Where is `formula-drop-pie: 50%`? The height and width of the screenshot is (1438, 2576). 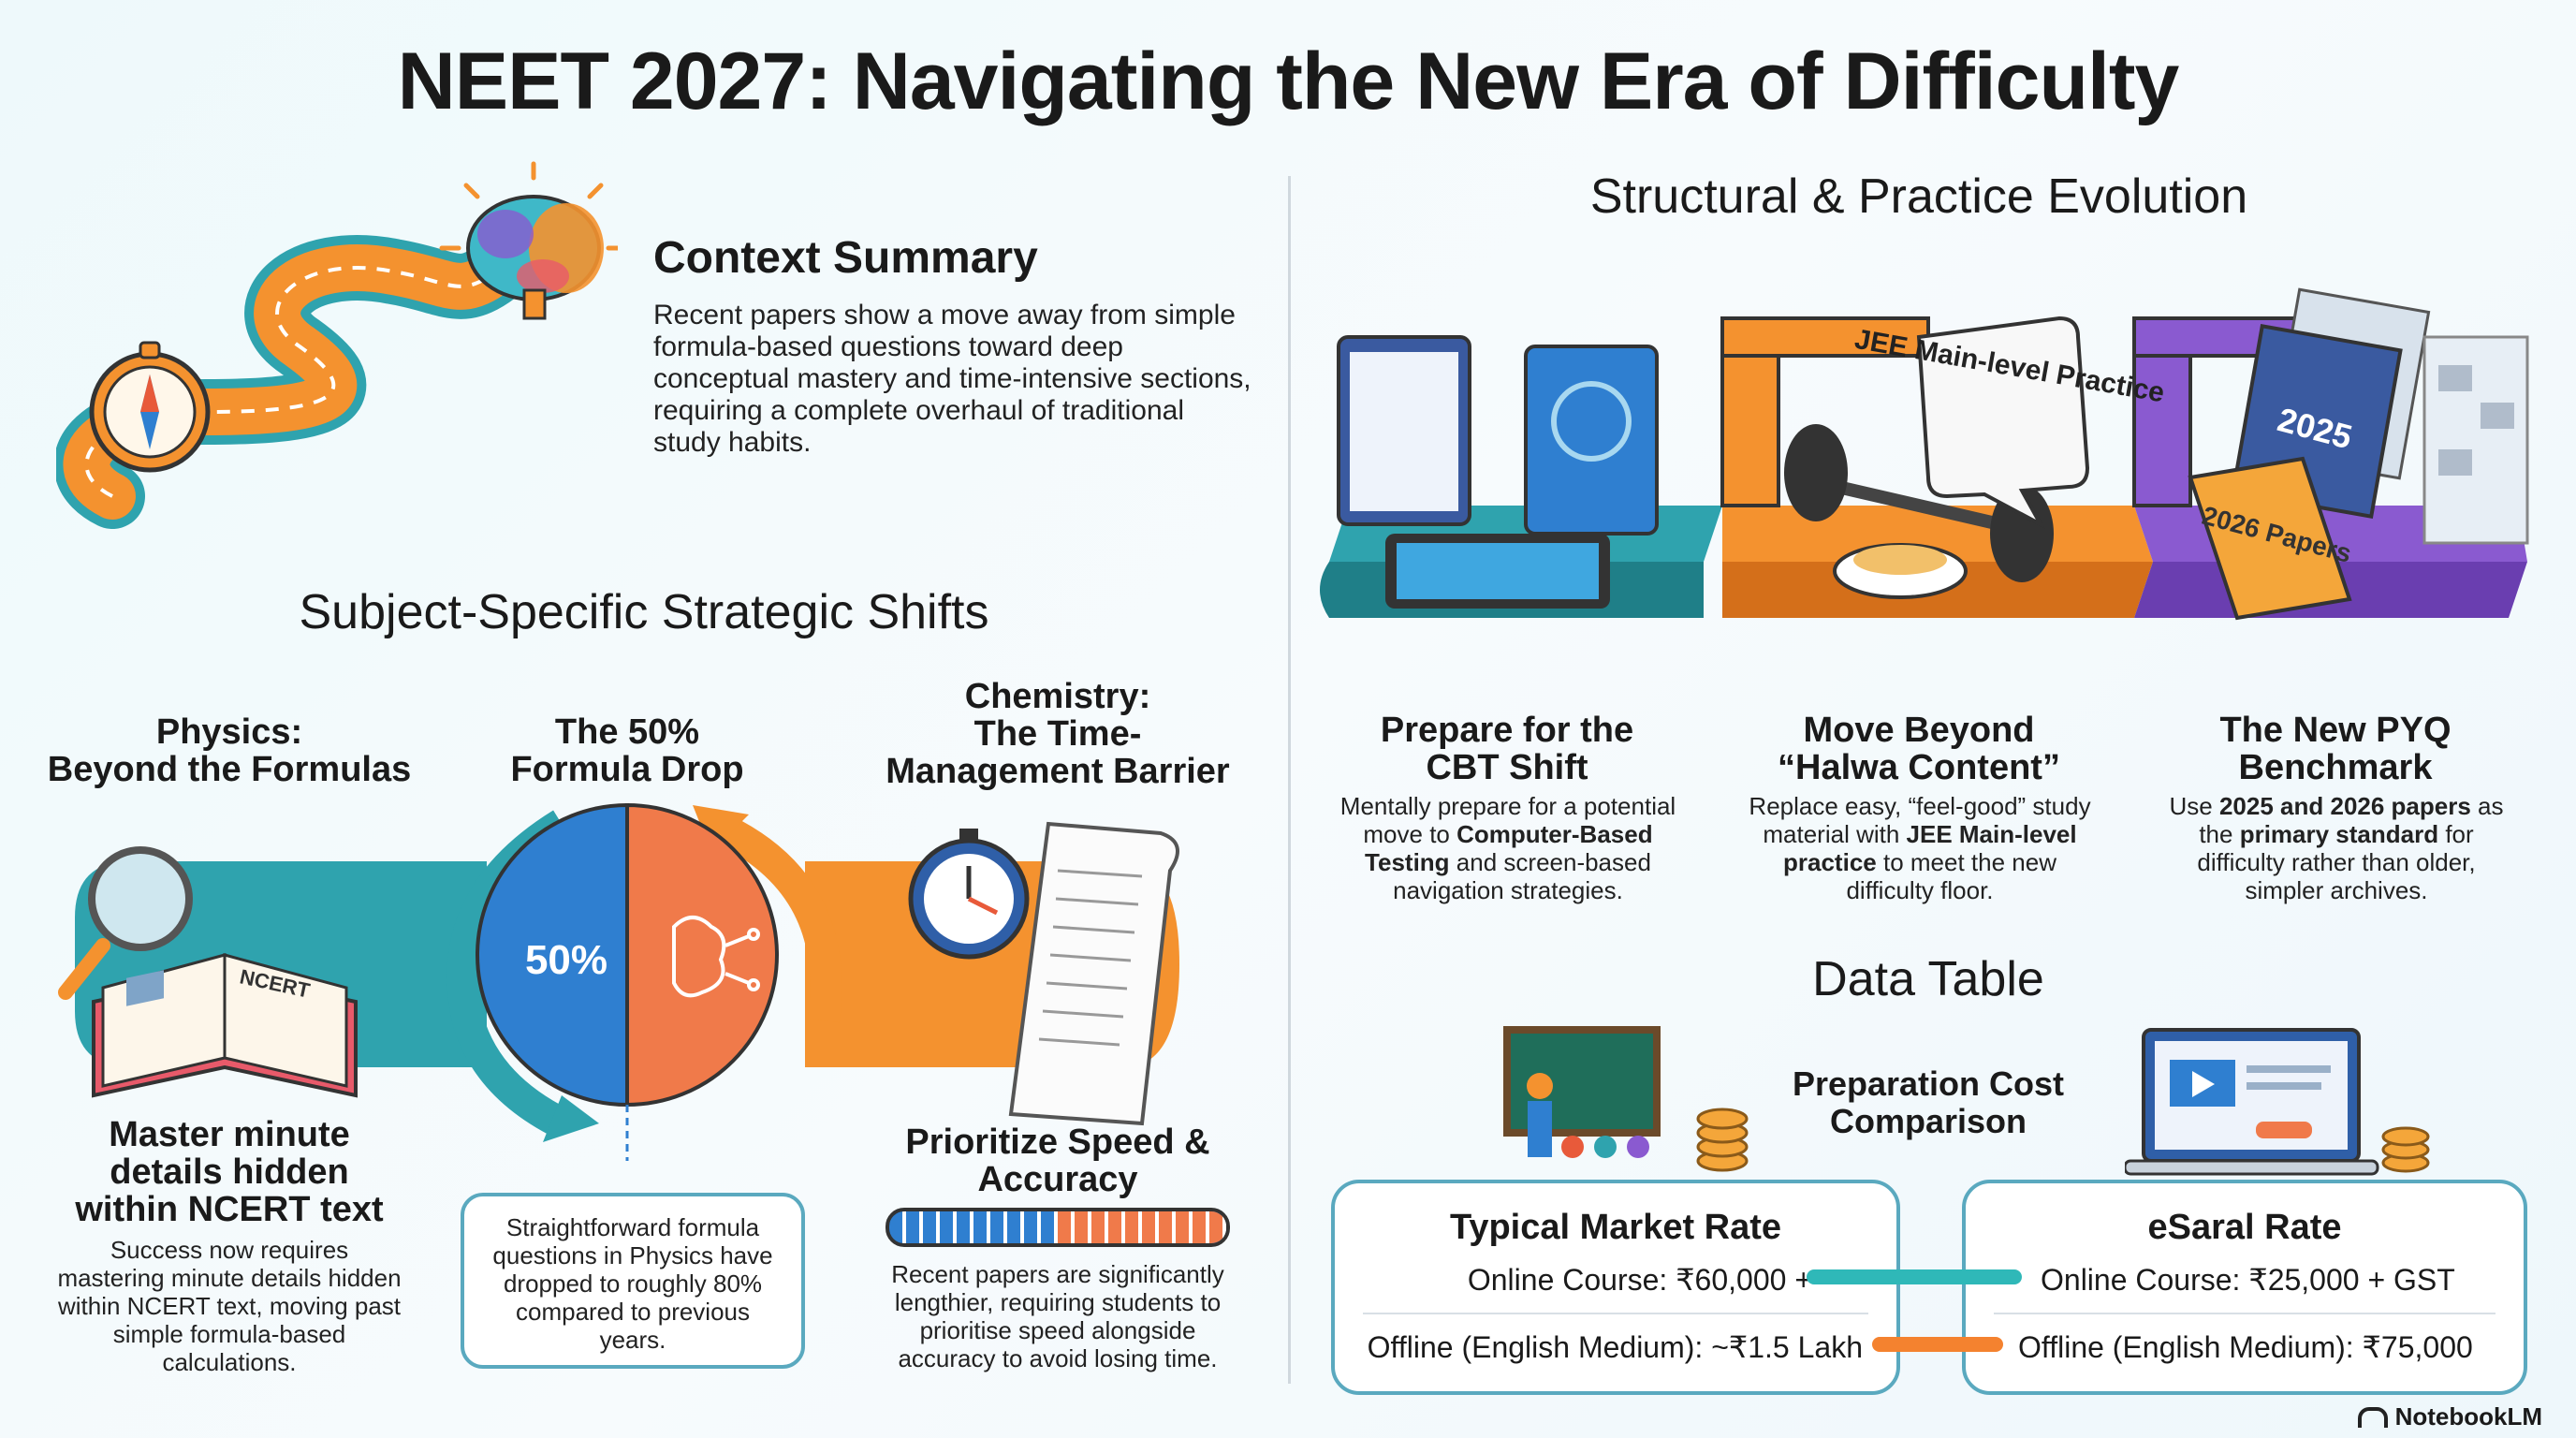
formula-drop-pie: 50% is located at coordinates (627, 981).